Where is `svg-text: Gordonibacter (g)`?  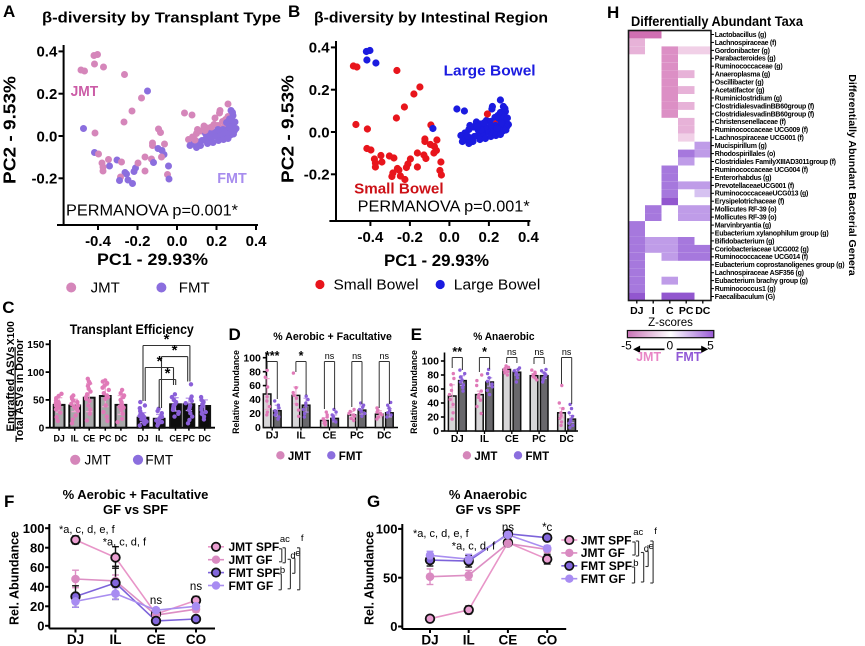 svg-text: Gordonibacter (g) is located at coordinates (742, 51).